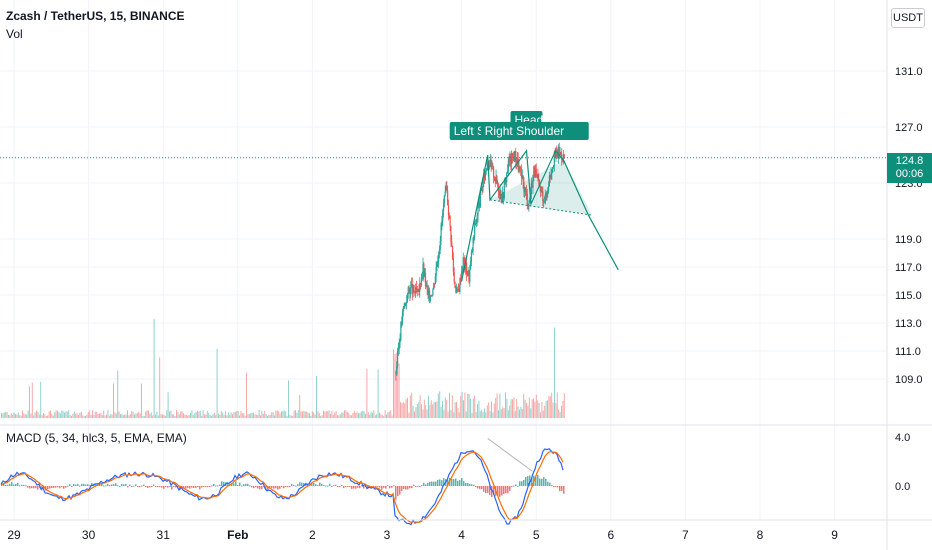 The height and width of the screenshot is (550, 932). What do you see at coordinates (237, 535) in the screenshot?
I see `time-tick-label: Feb` at bounding box center [237, 535].